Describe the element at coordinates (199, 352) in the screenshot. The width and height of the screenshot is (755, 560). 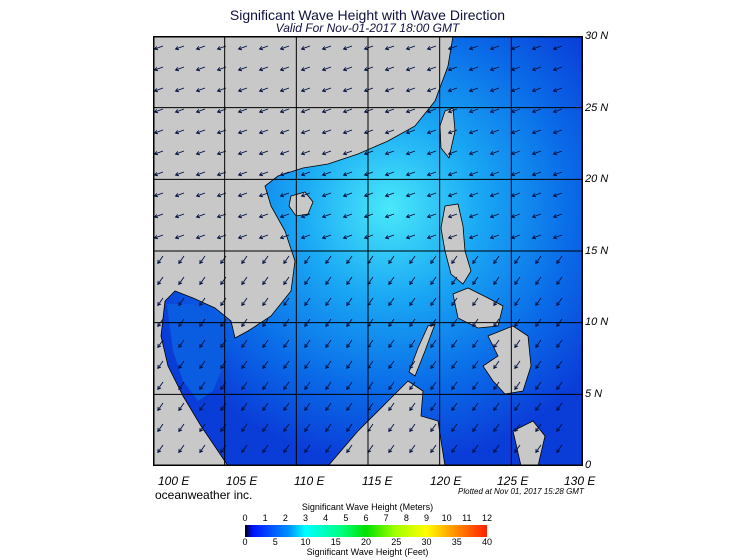
I see `land-gulf-of-thailand` at that location.